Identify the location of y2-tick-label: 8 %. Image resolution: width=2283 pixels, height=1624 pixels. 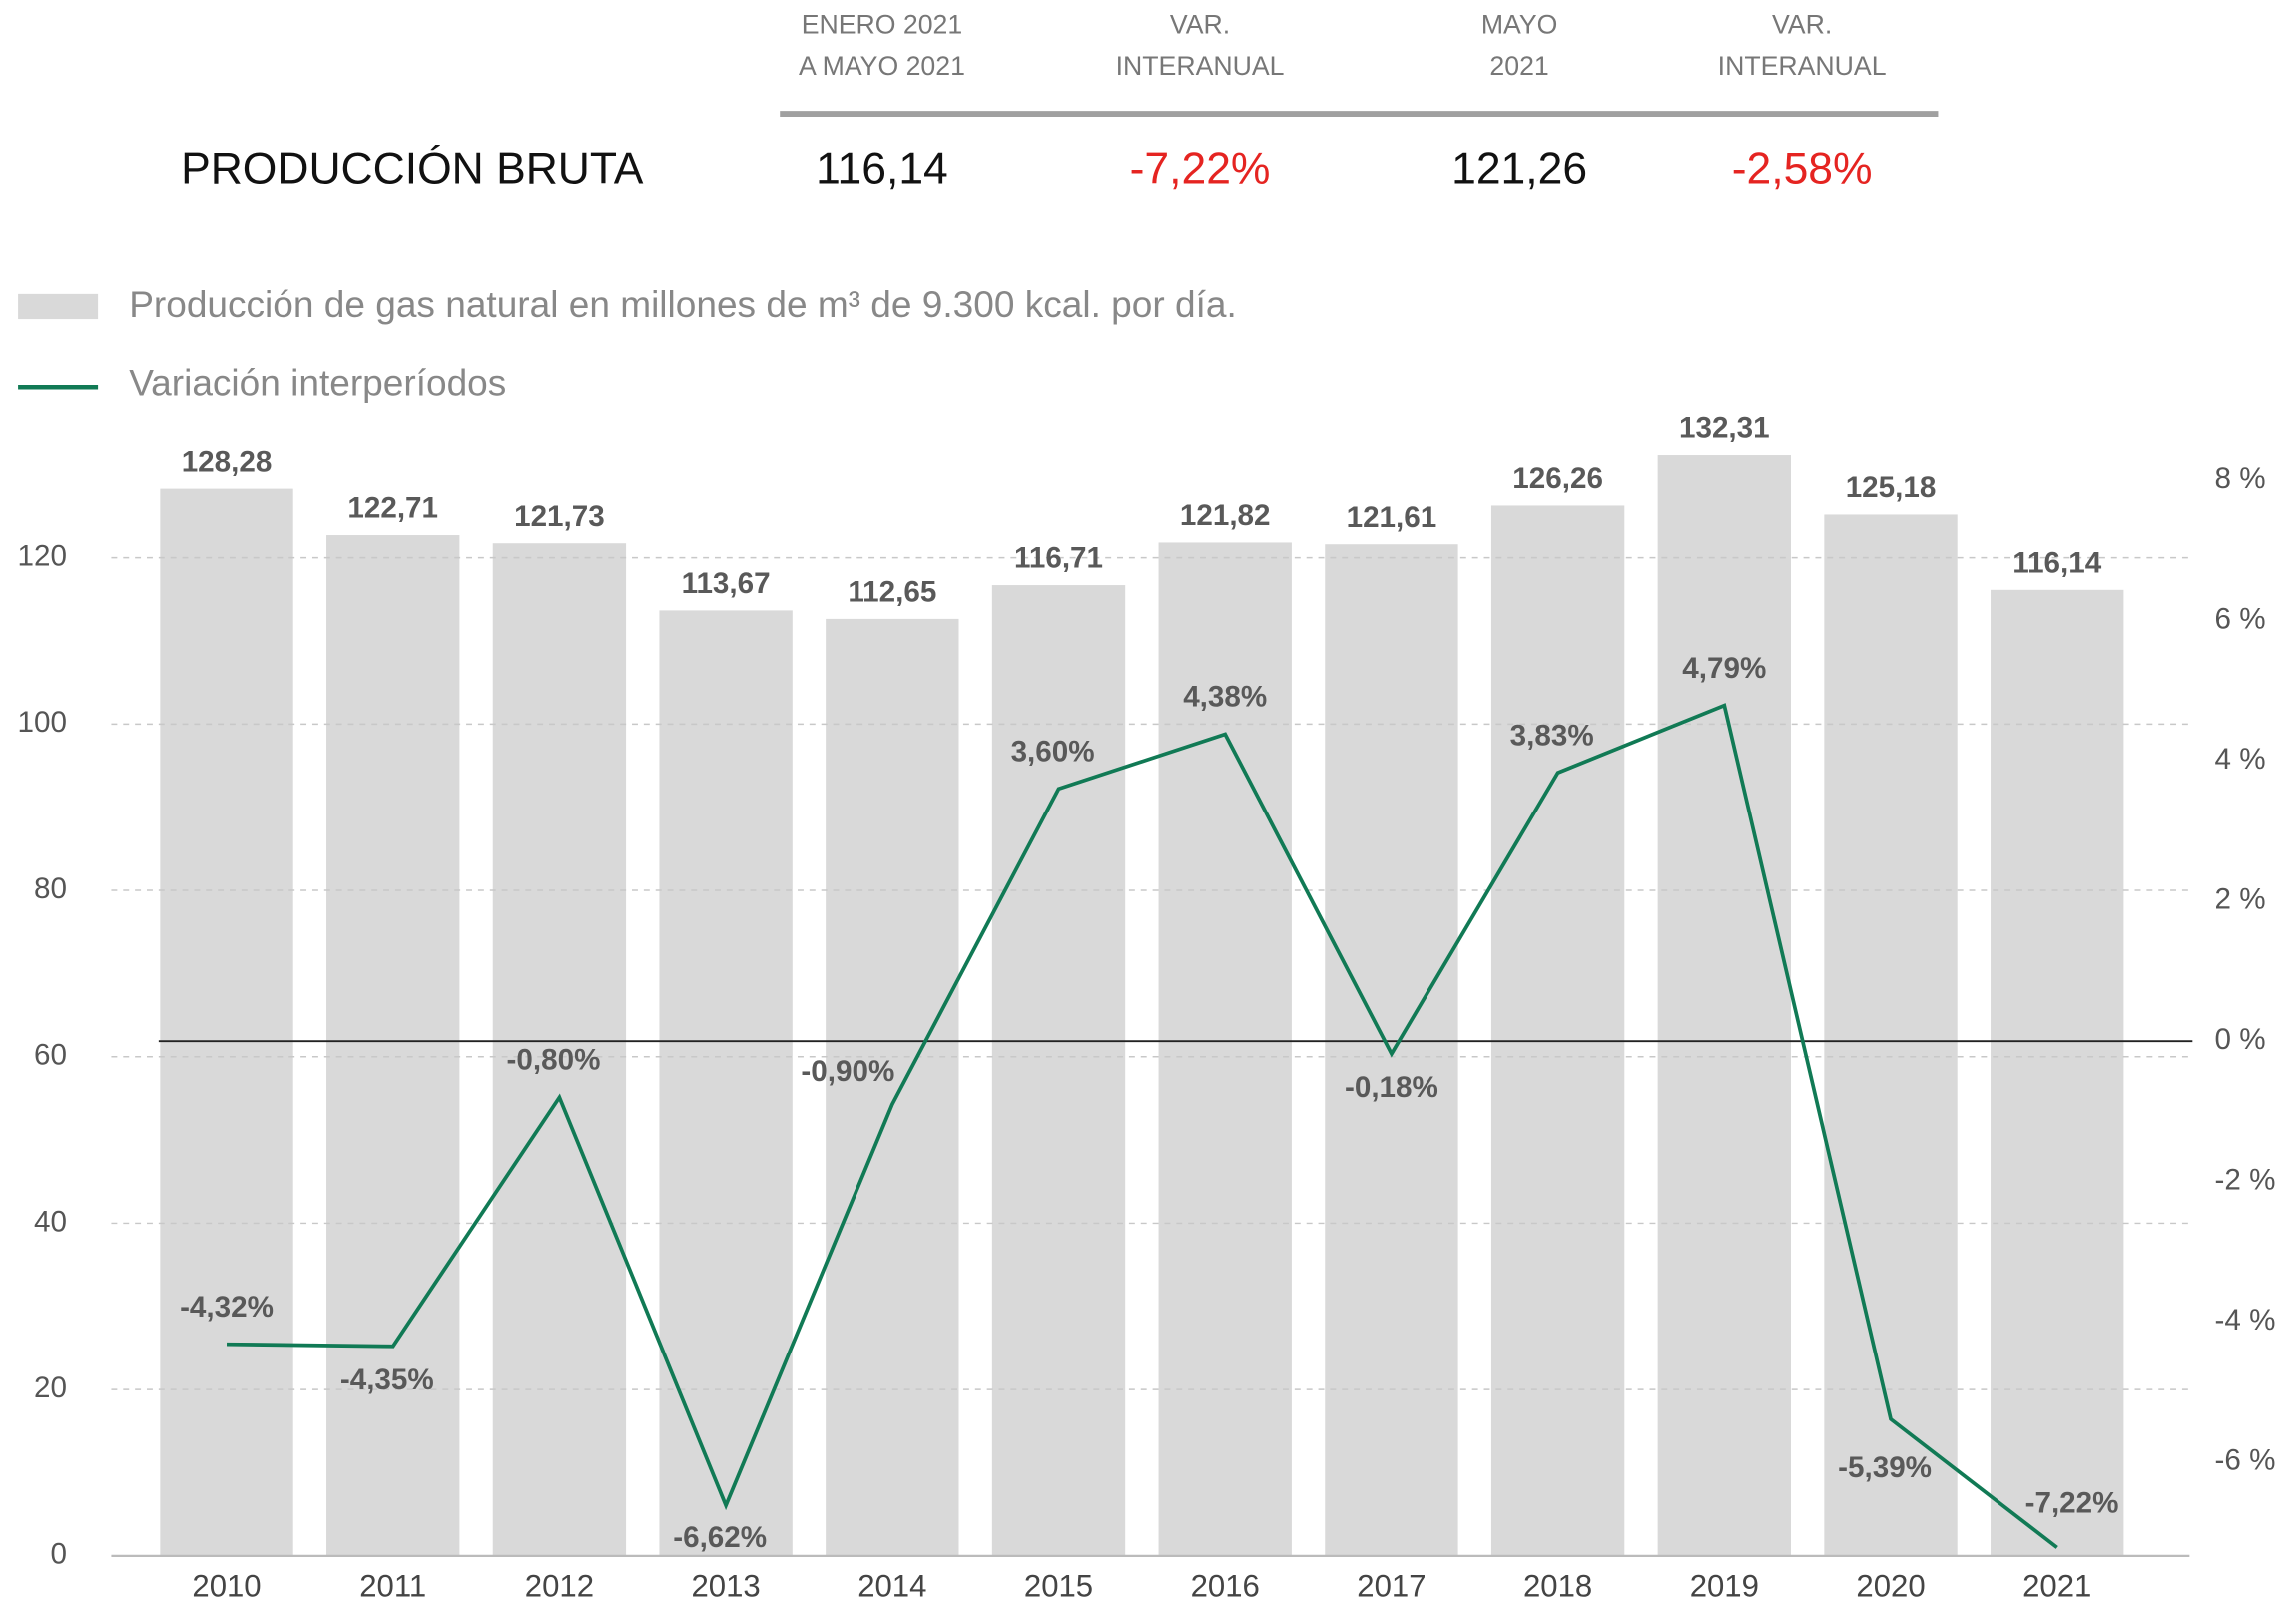
(2241, 479).